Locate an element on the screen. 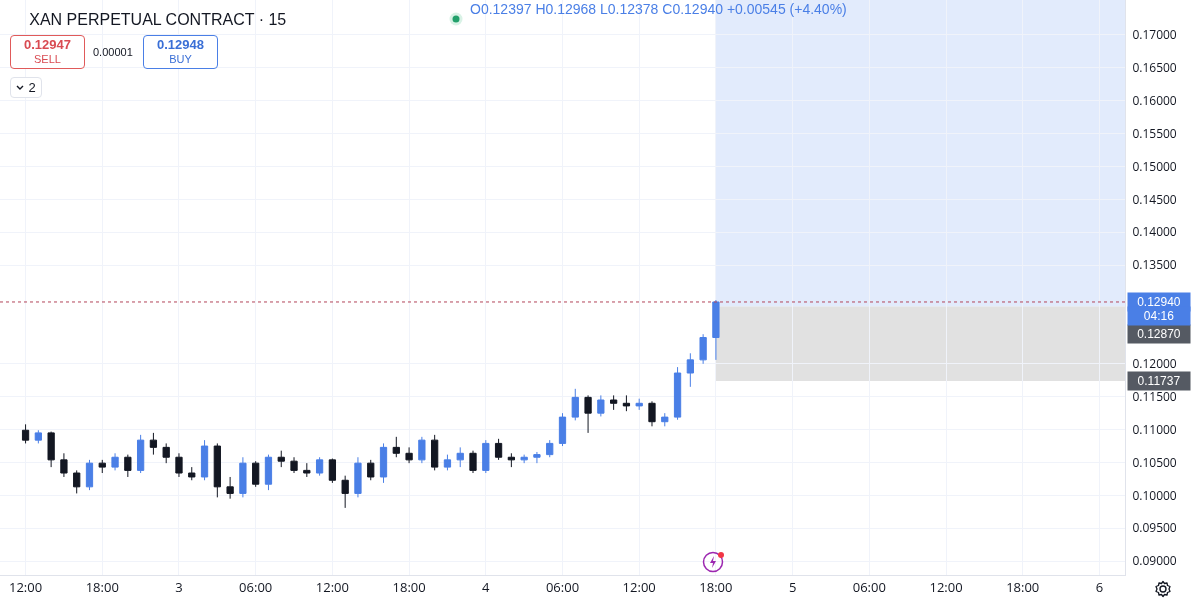 Image resolution: width=1200 pixels, height=604 pixels. y-tick-label: 0.13500 is located at coordinates (1154, 265).